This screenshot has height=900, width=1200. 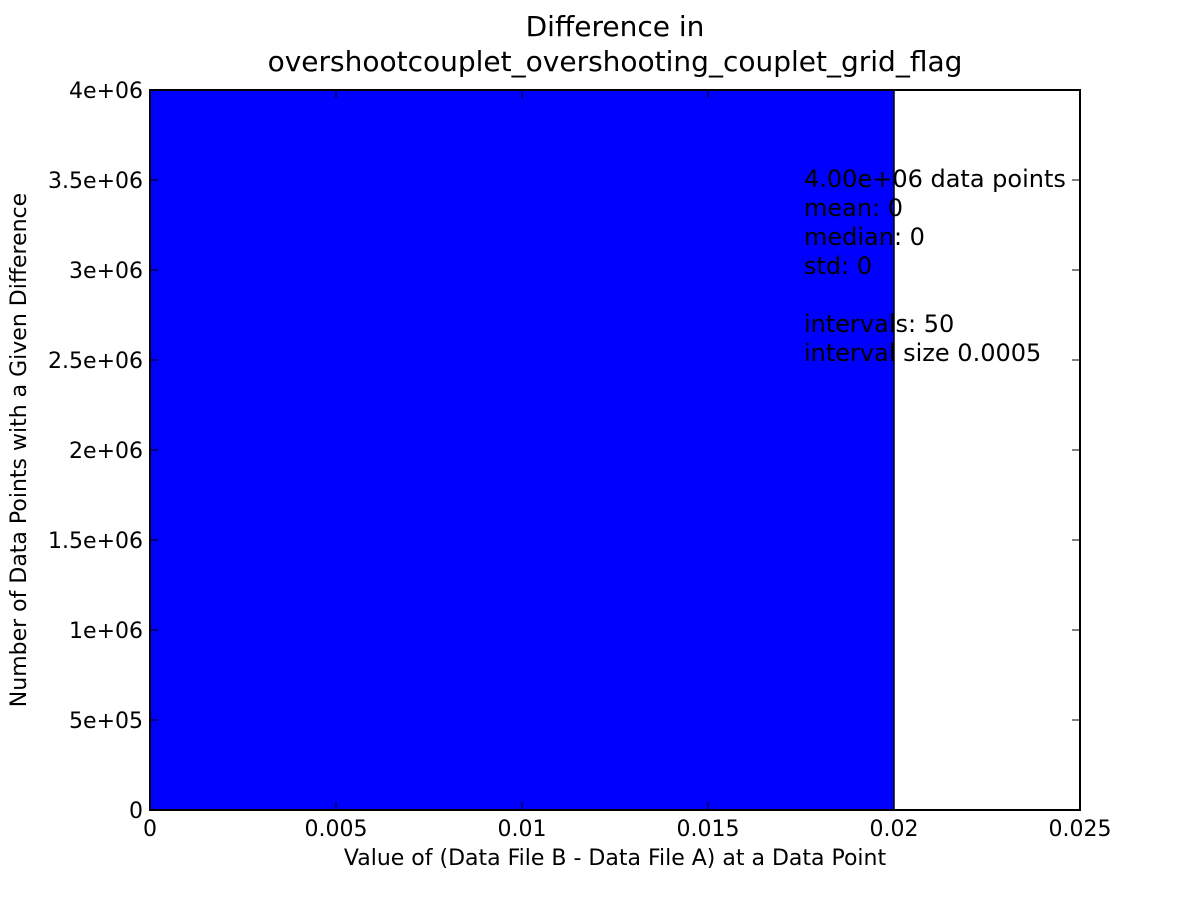 What do you see at coordinates (106, 271) in the screenshot?
I see `y-tick-label: 3e+06` at bounding box center [106, 271].